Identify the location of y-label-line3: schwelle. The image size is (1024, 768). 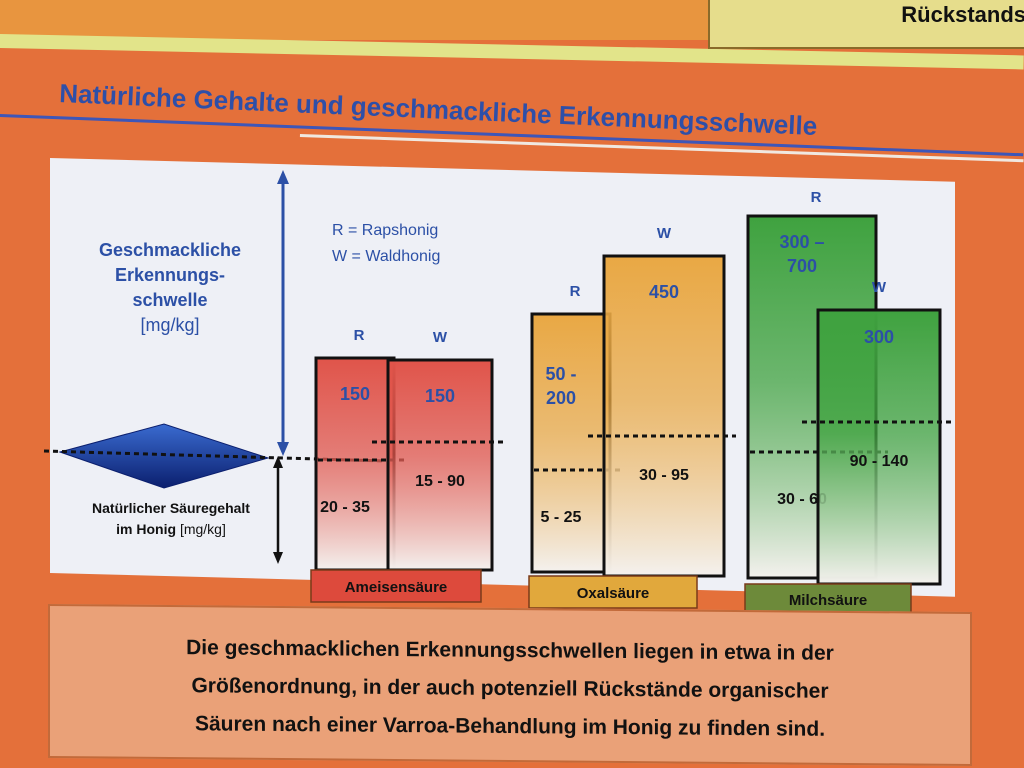
(170, 300).